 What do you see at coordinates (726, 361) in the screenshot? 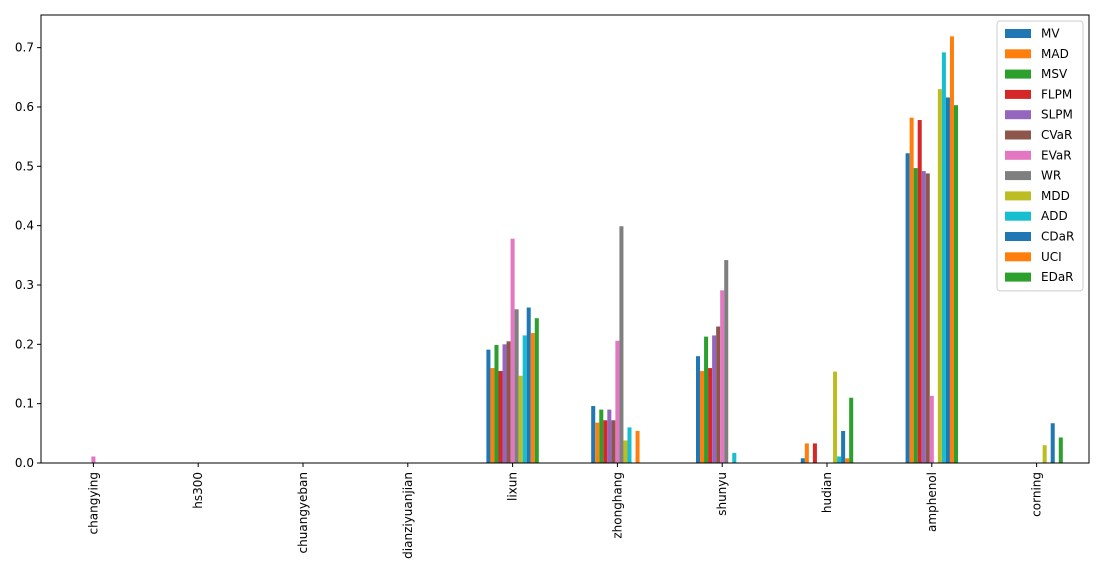
I see `bar-wr-shunyu` at bounding box center [726, 361].